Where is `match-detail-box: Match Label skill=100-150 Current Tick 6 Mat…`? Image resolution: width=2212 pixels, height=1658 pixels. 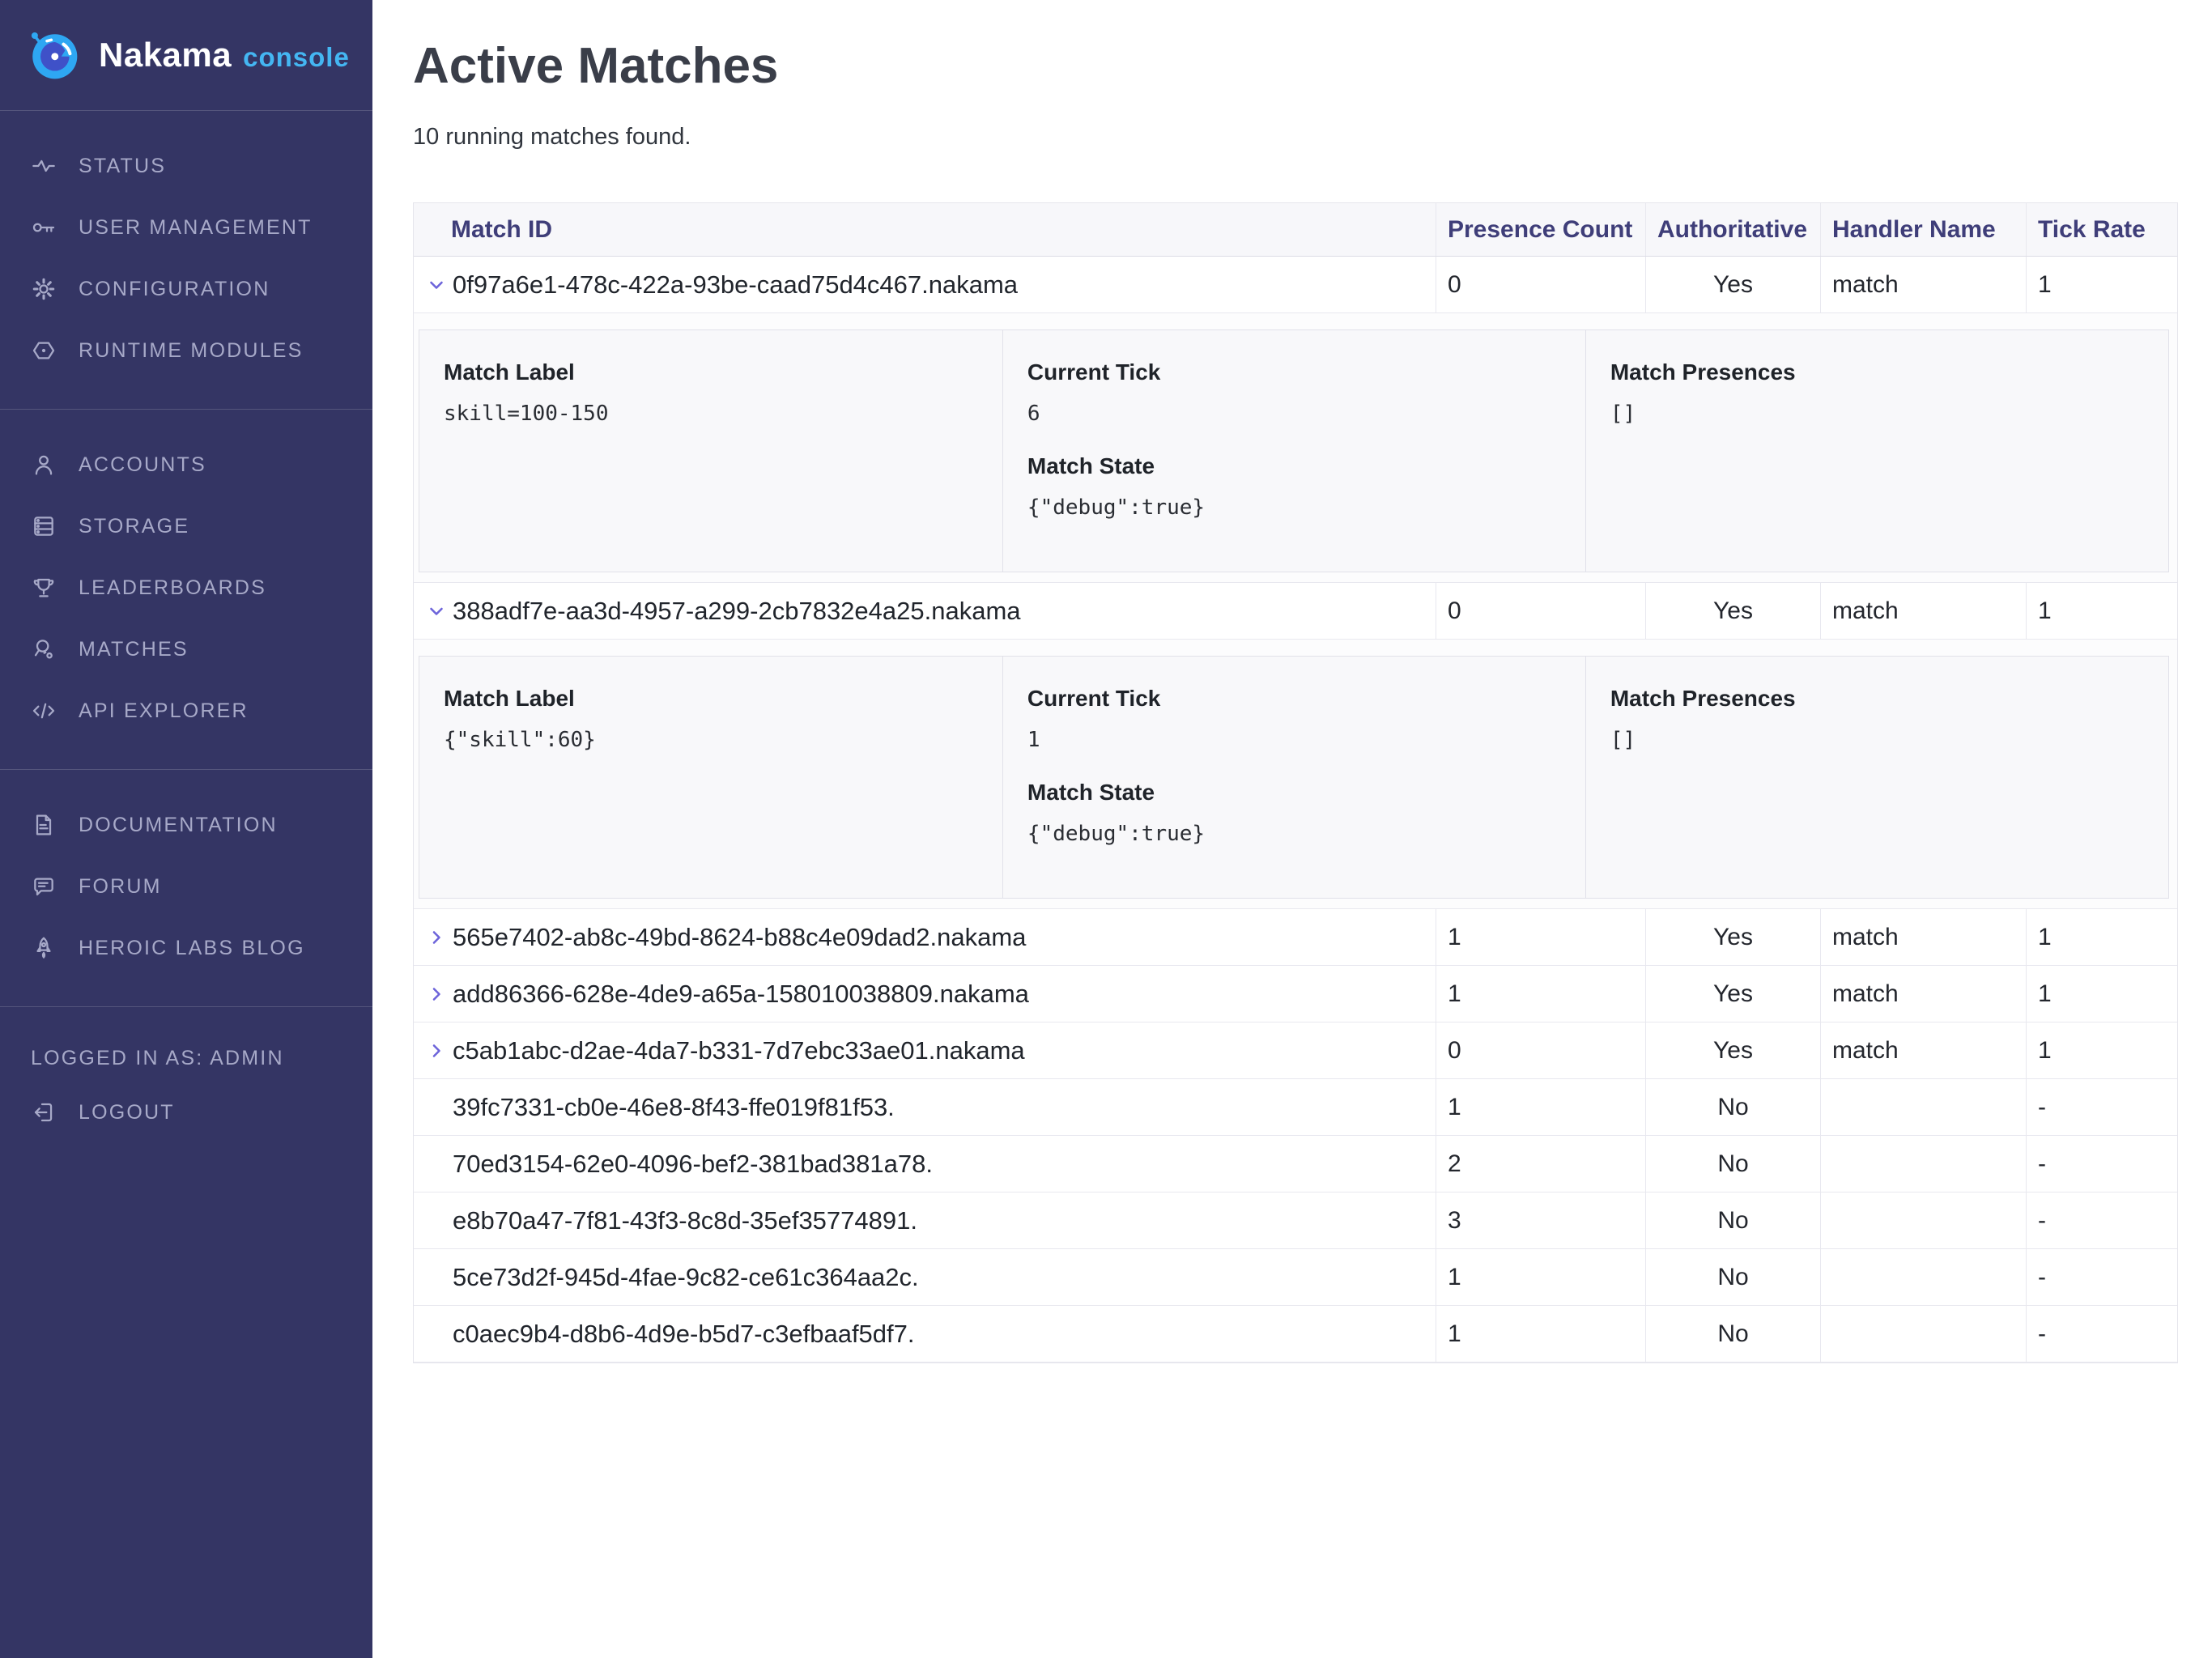 match-detail-box: Match Label skill=100-150 Current Tick 6 Mat… is located at coordinates (1294, 450).